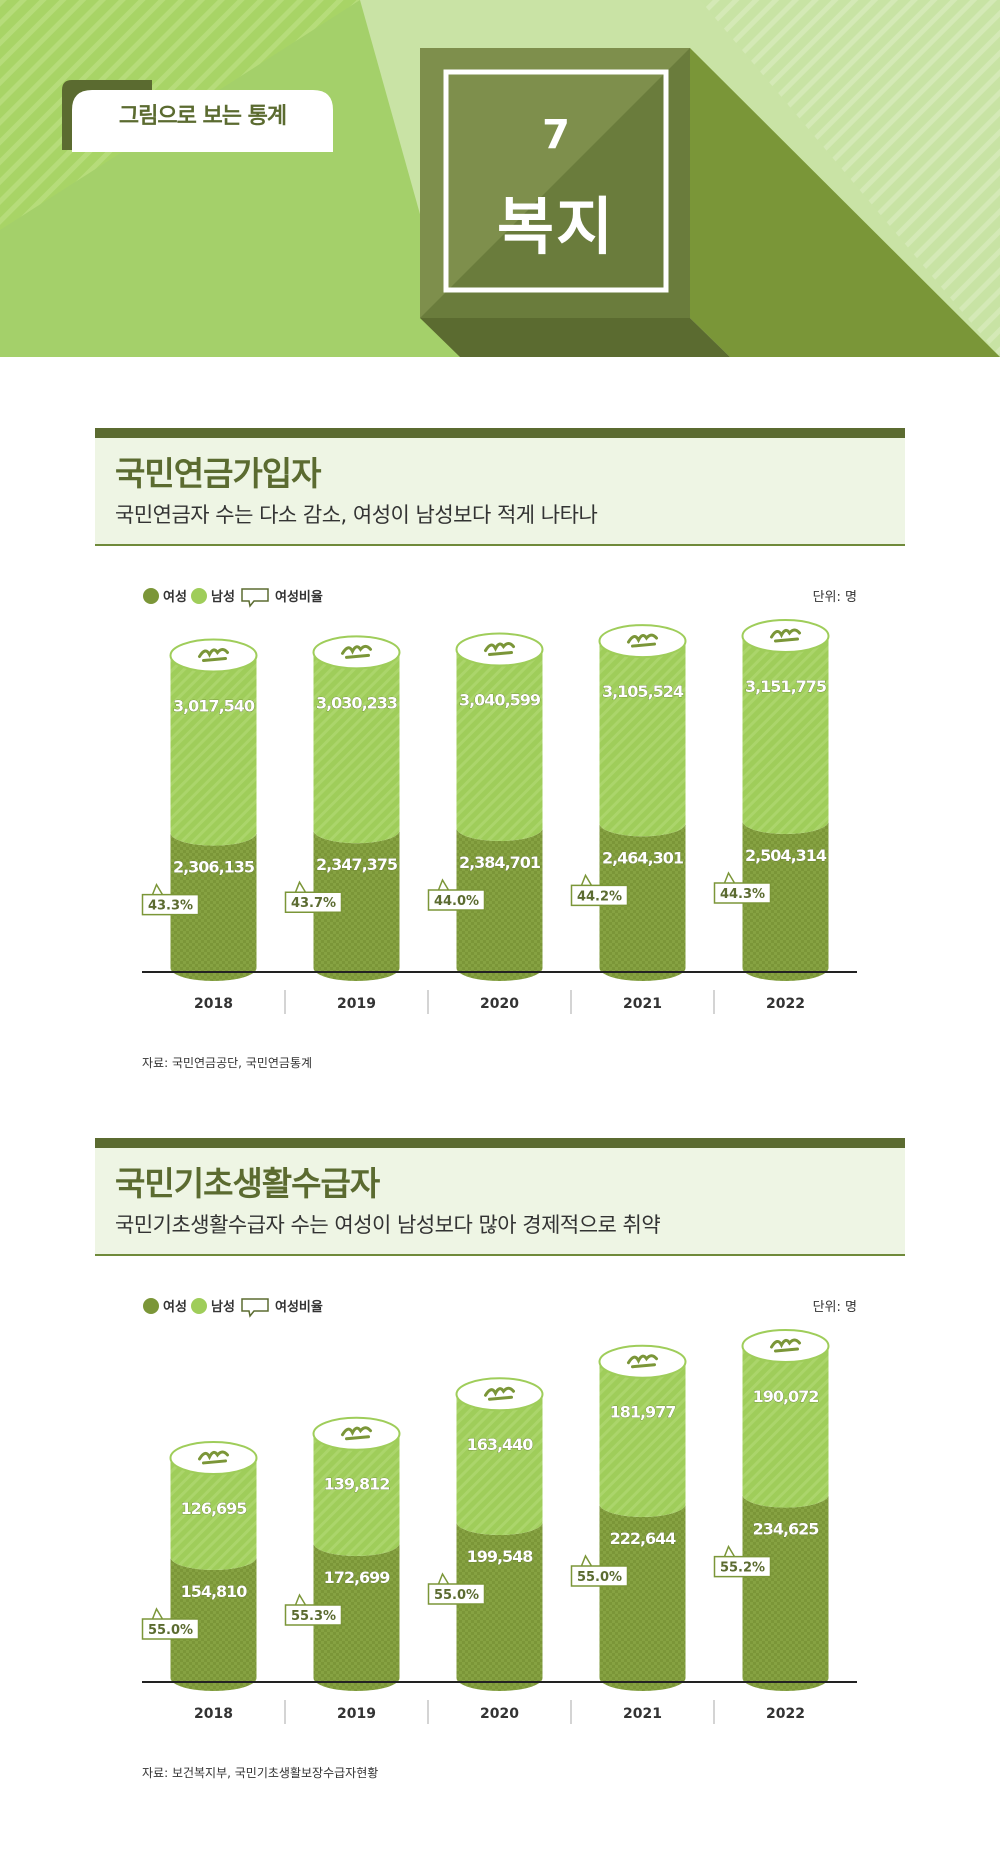 This screenshot has width=1000, height=1849. I want to click on female-value-label: 222,644, so click(643, 1538).